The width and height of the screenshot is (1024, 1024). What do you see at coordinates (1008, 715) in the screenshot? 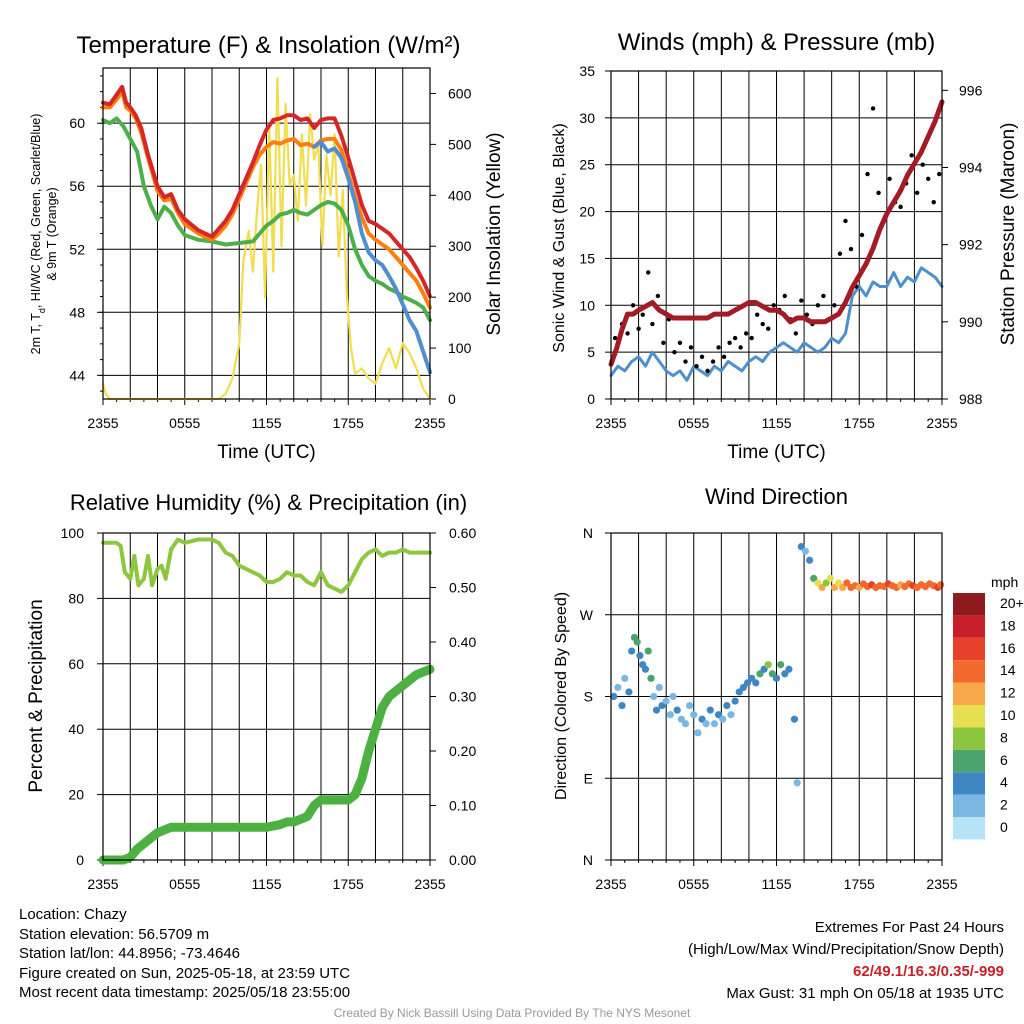
I see `colorbar-label: 10` at bounding box center [1008, 715].